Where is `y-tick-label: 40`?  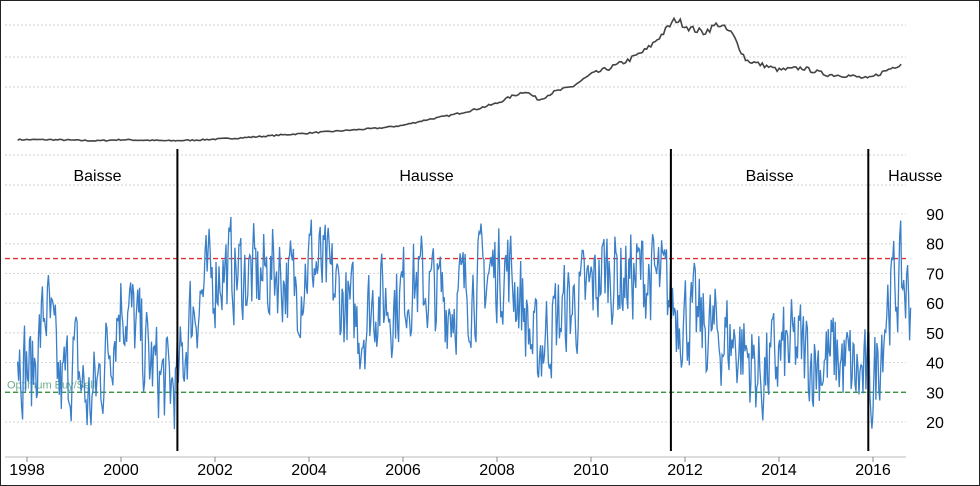
y-tick-label: 40 is located at coordinates (935, 364).